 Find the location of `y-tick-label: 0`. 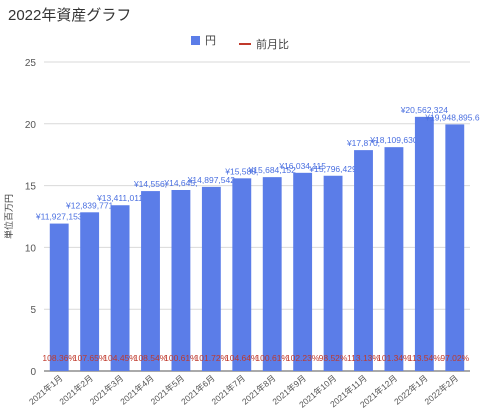

y-tick-label: 0 is located at coordinates (33, 372).